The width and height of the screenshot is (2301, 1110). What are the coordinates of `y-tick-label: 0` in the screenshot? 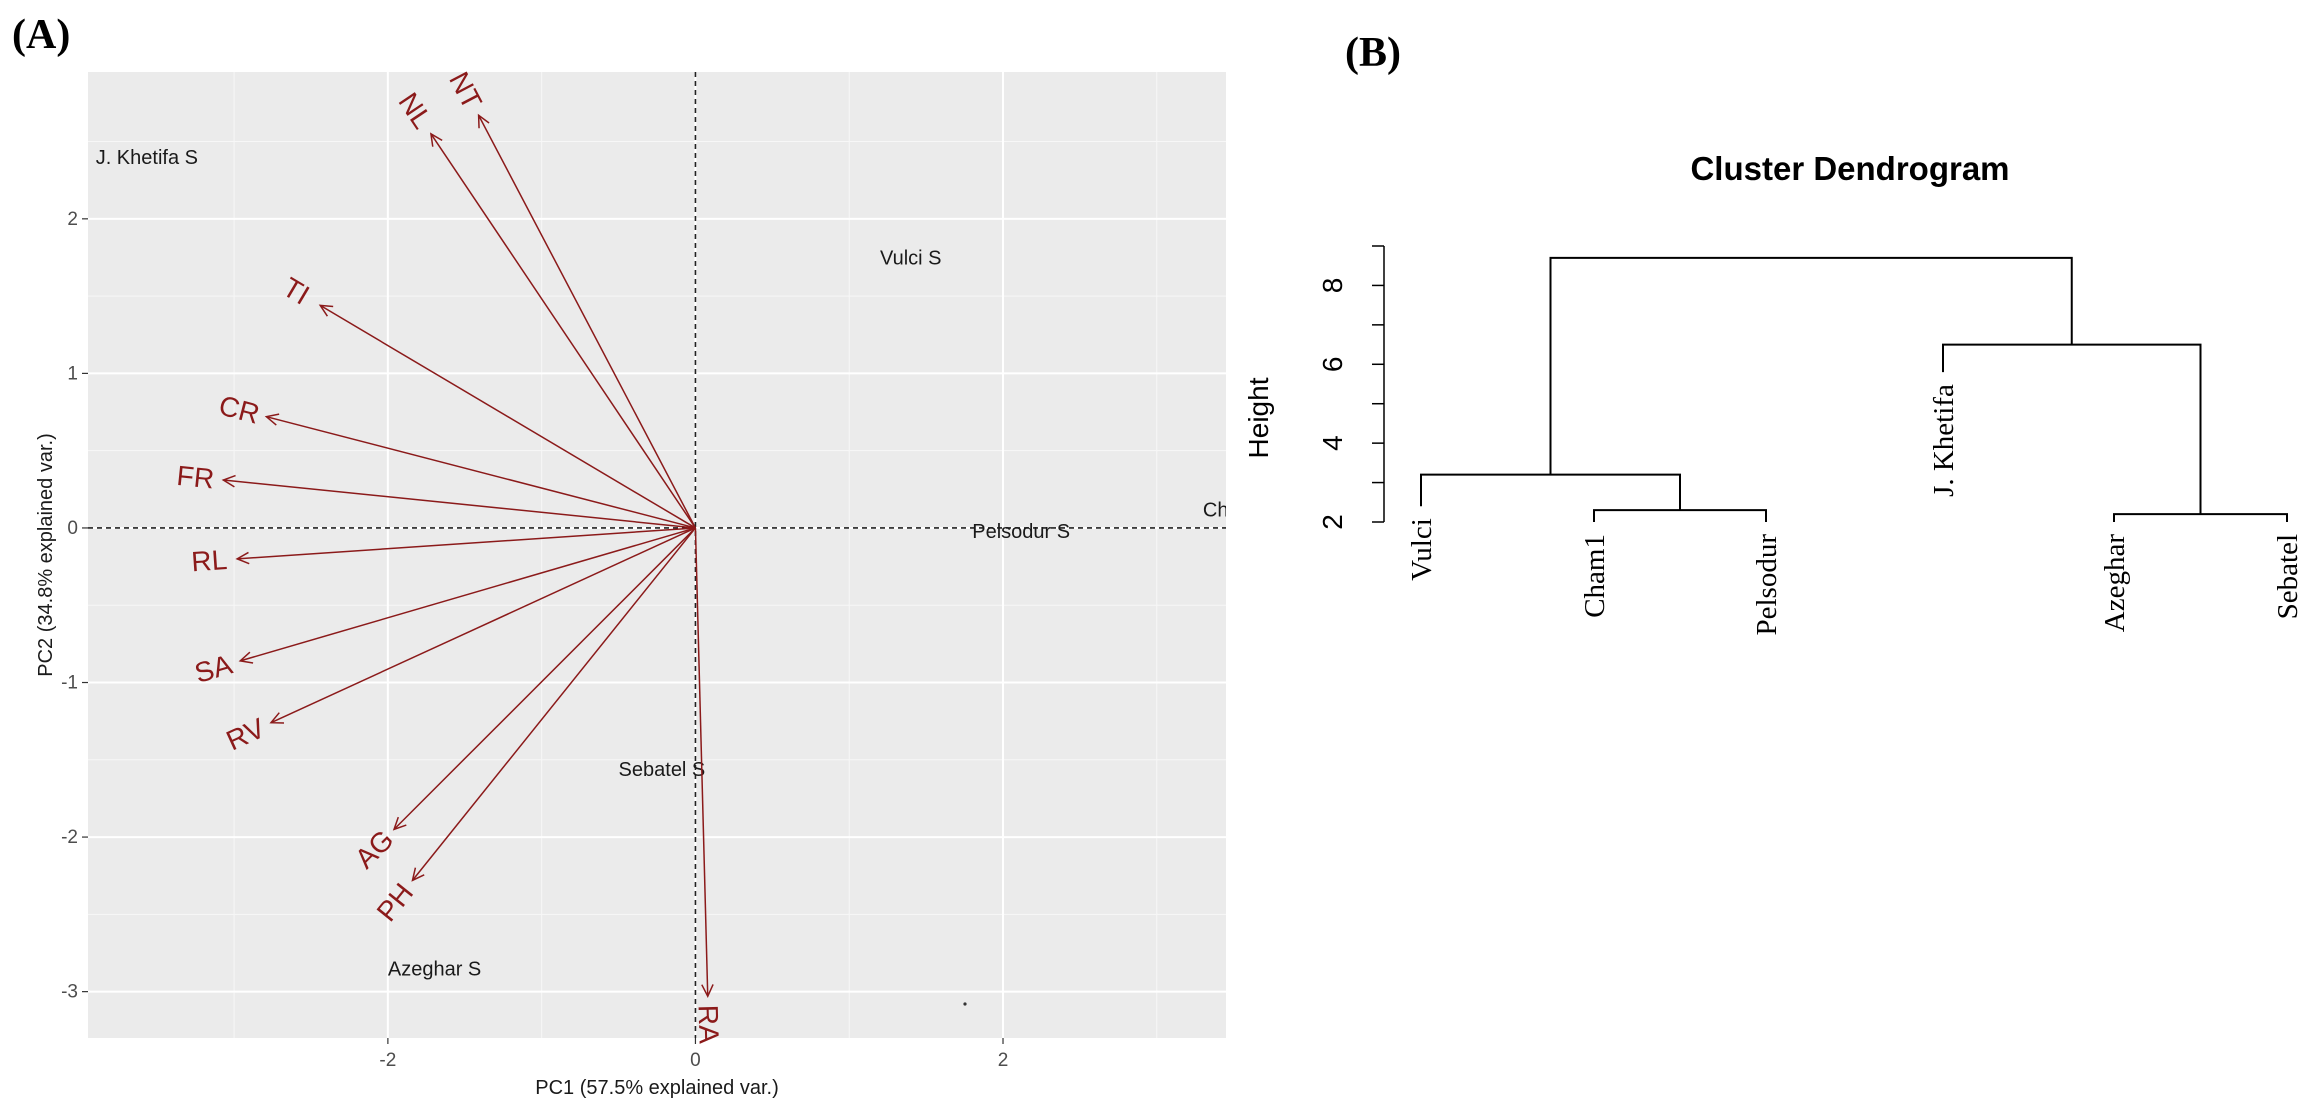 It's located at (72, 528).